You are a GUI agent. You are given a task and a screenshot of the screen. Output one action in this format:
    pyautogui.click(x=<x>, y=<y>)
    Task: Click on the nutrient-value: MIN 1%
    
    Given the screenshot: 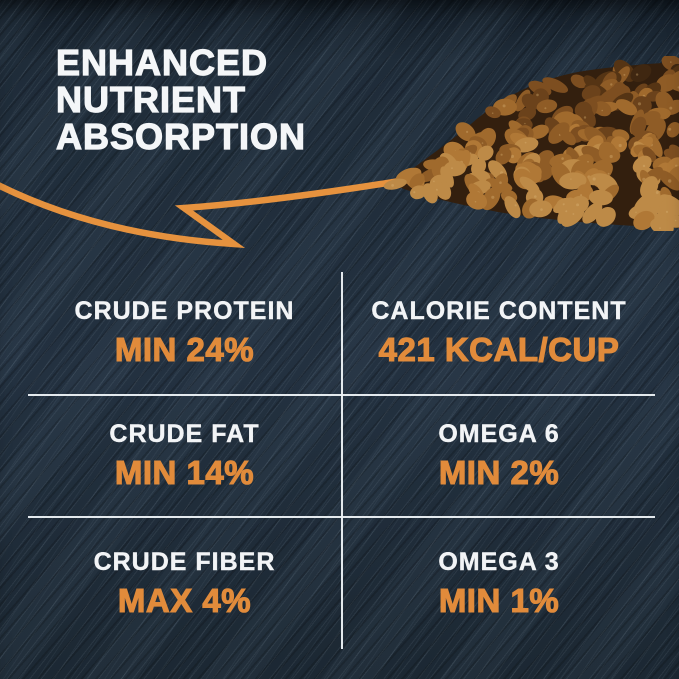 What is the action you would take?
    pyautogui.click(x=499, y=600)
    